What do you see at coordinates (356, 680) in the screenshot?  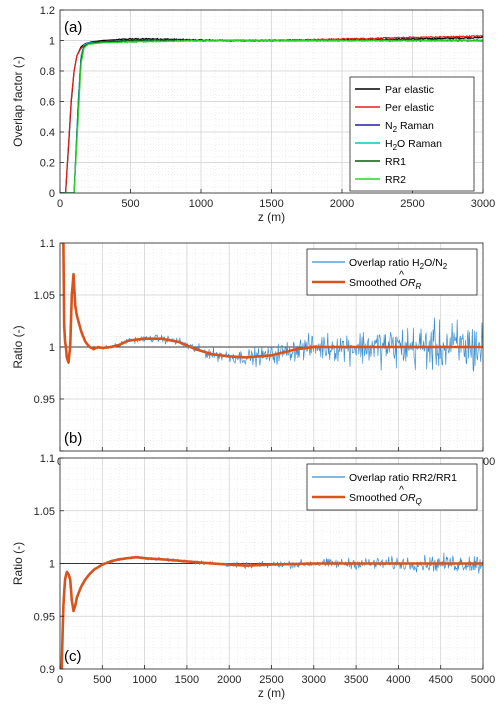 I see `x-tick-label: 3500` at bounding box center [356, 680].